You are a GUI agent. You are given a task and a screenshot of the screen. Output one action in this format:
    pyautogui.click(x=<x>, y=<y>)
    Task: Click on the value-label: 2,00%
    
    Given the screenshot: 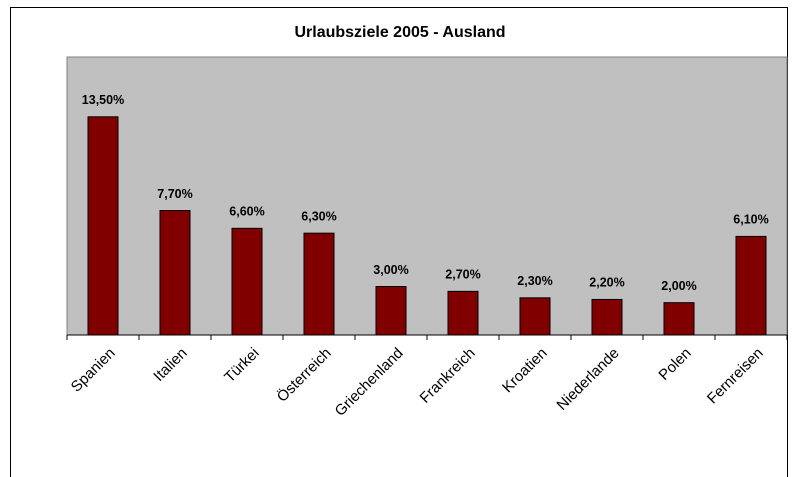 What is the action you would take?
    pyautogui.click(x=678, y=286)
    